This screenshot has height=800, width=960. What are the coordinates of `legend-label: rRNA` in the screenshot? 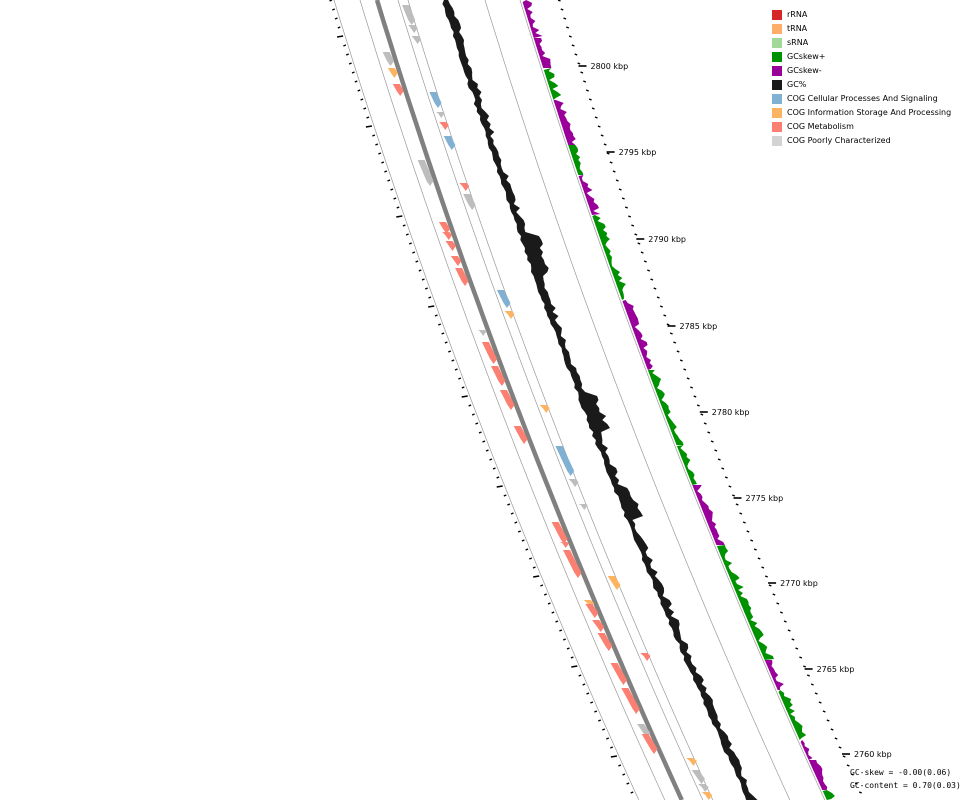 It's located at (797, 14).